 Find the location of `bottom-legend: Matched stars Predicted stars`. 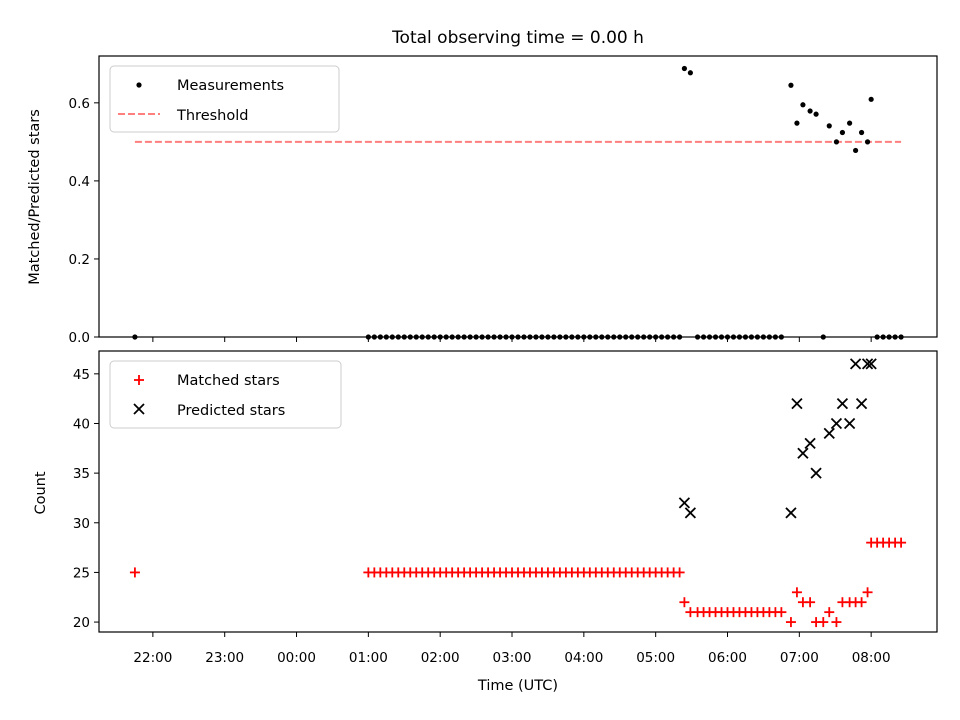

bottom-legend: Matched stars Predicted stars is located at coordinates (225, 394).